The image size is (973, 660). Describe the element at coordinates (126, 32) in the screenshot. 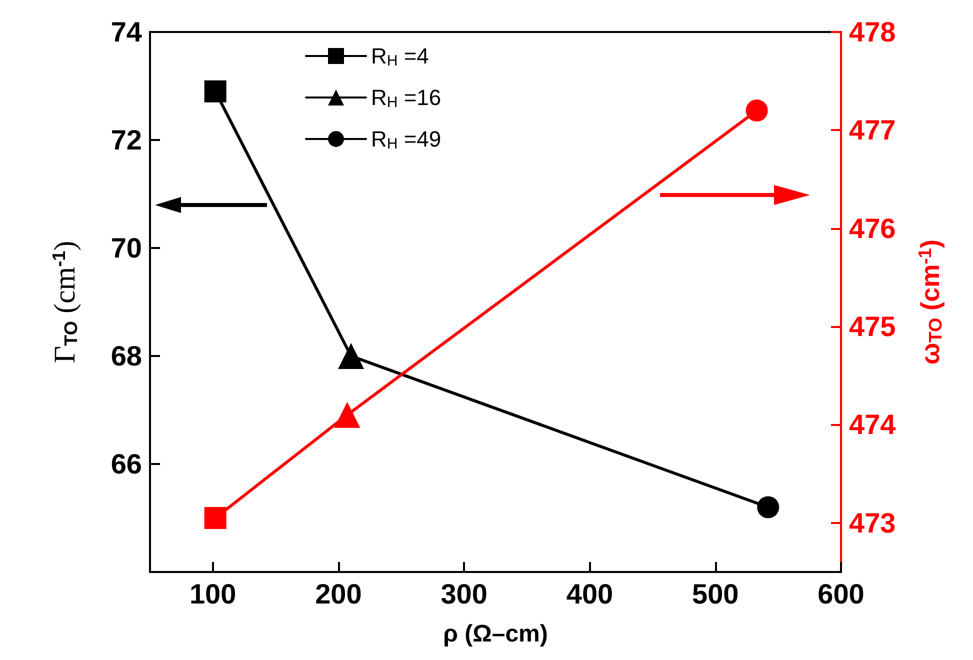

I see `y-tick-label: 74` at that location.